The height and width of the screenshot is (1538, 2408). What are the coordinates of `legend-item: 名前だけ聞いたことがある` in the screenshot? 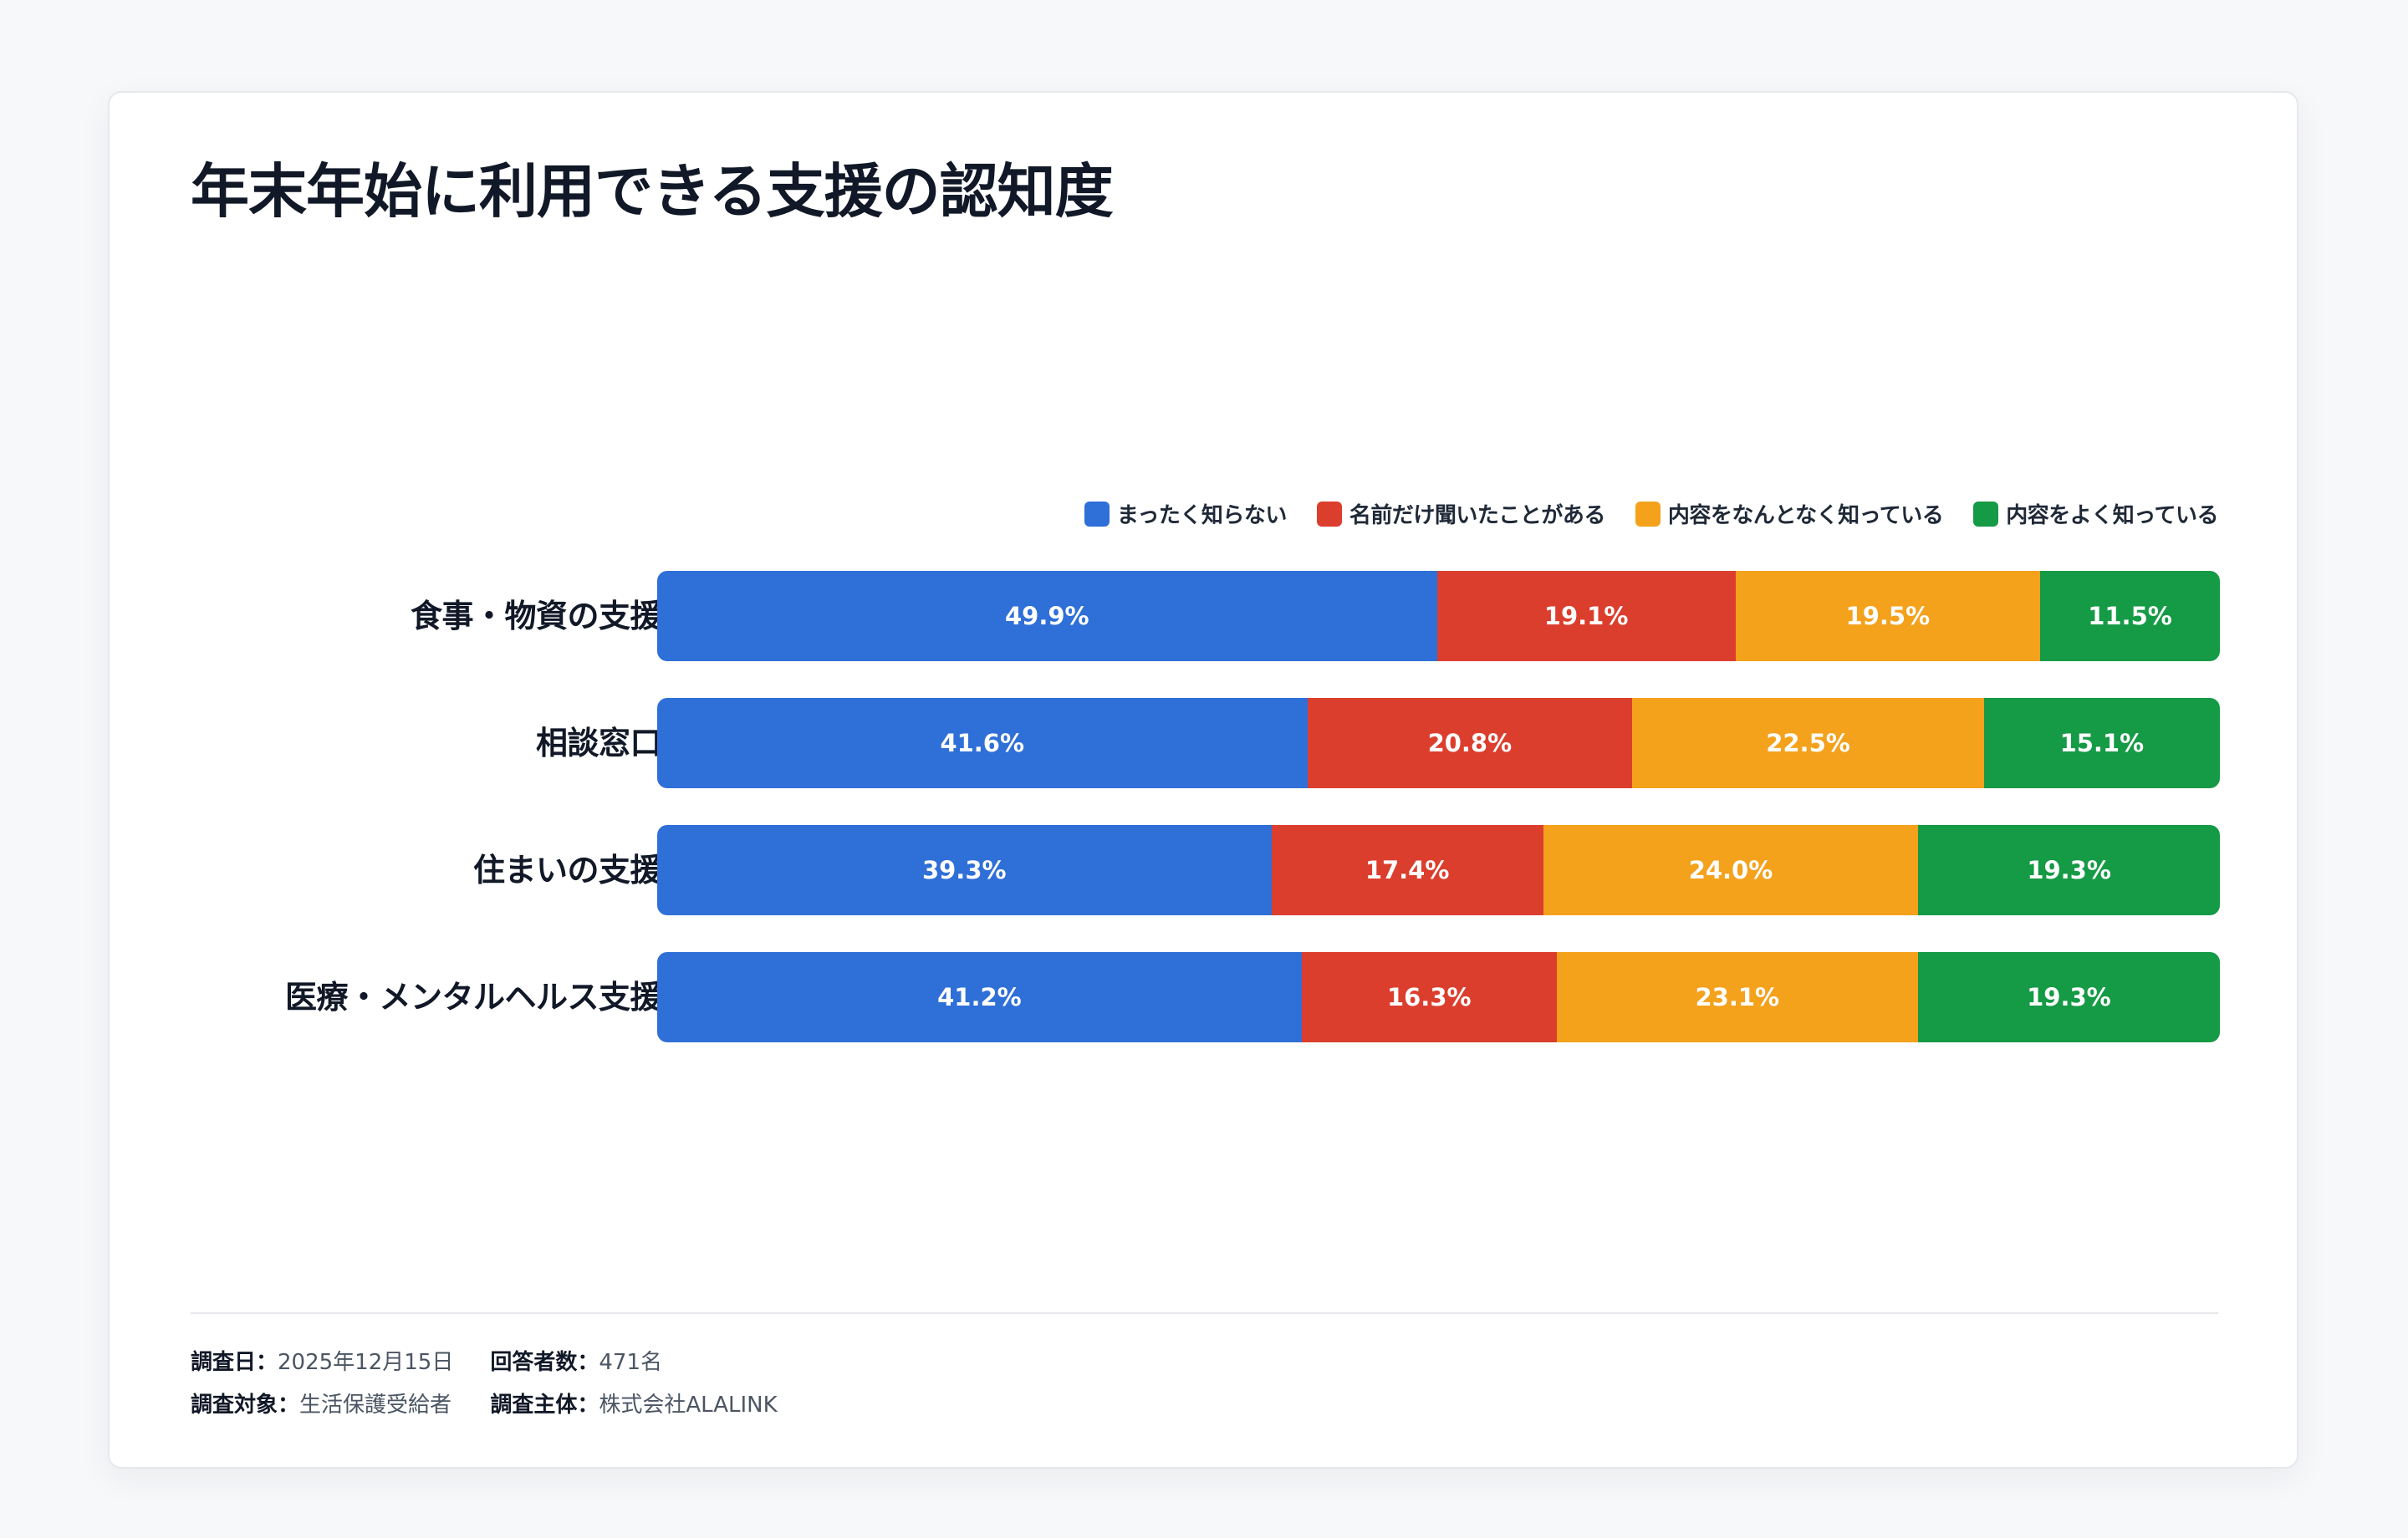 It's located at (1461, 513).